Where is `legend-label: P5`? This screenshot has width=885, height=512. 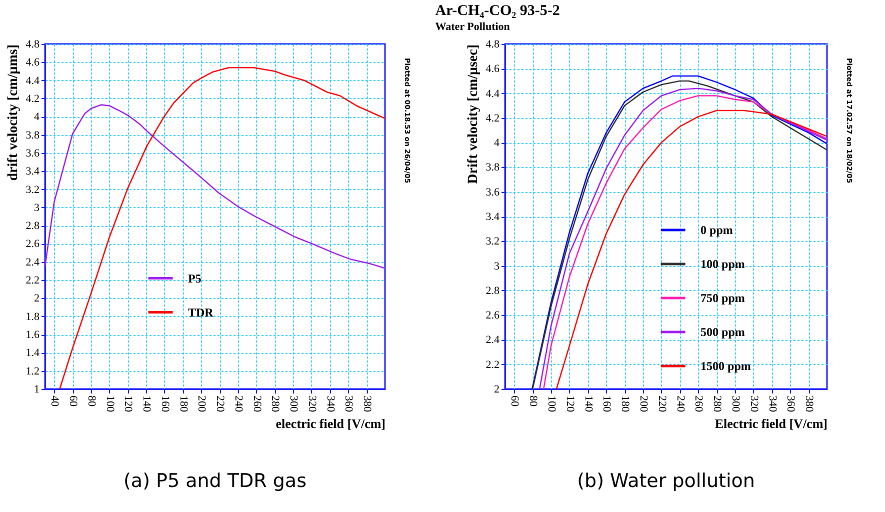 legend-label: P5 is located at coordinates (195, 278).